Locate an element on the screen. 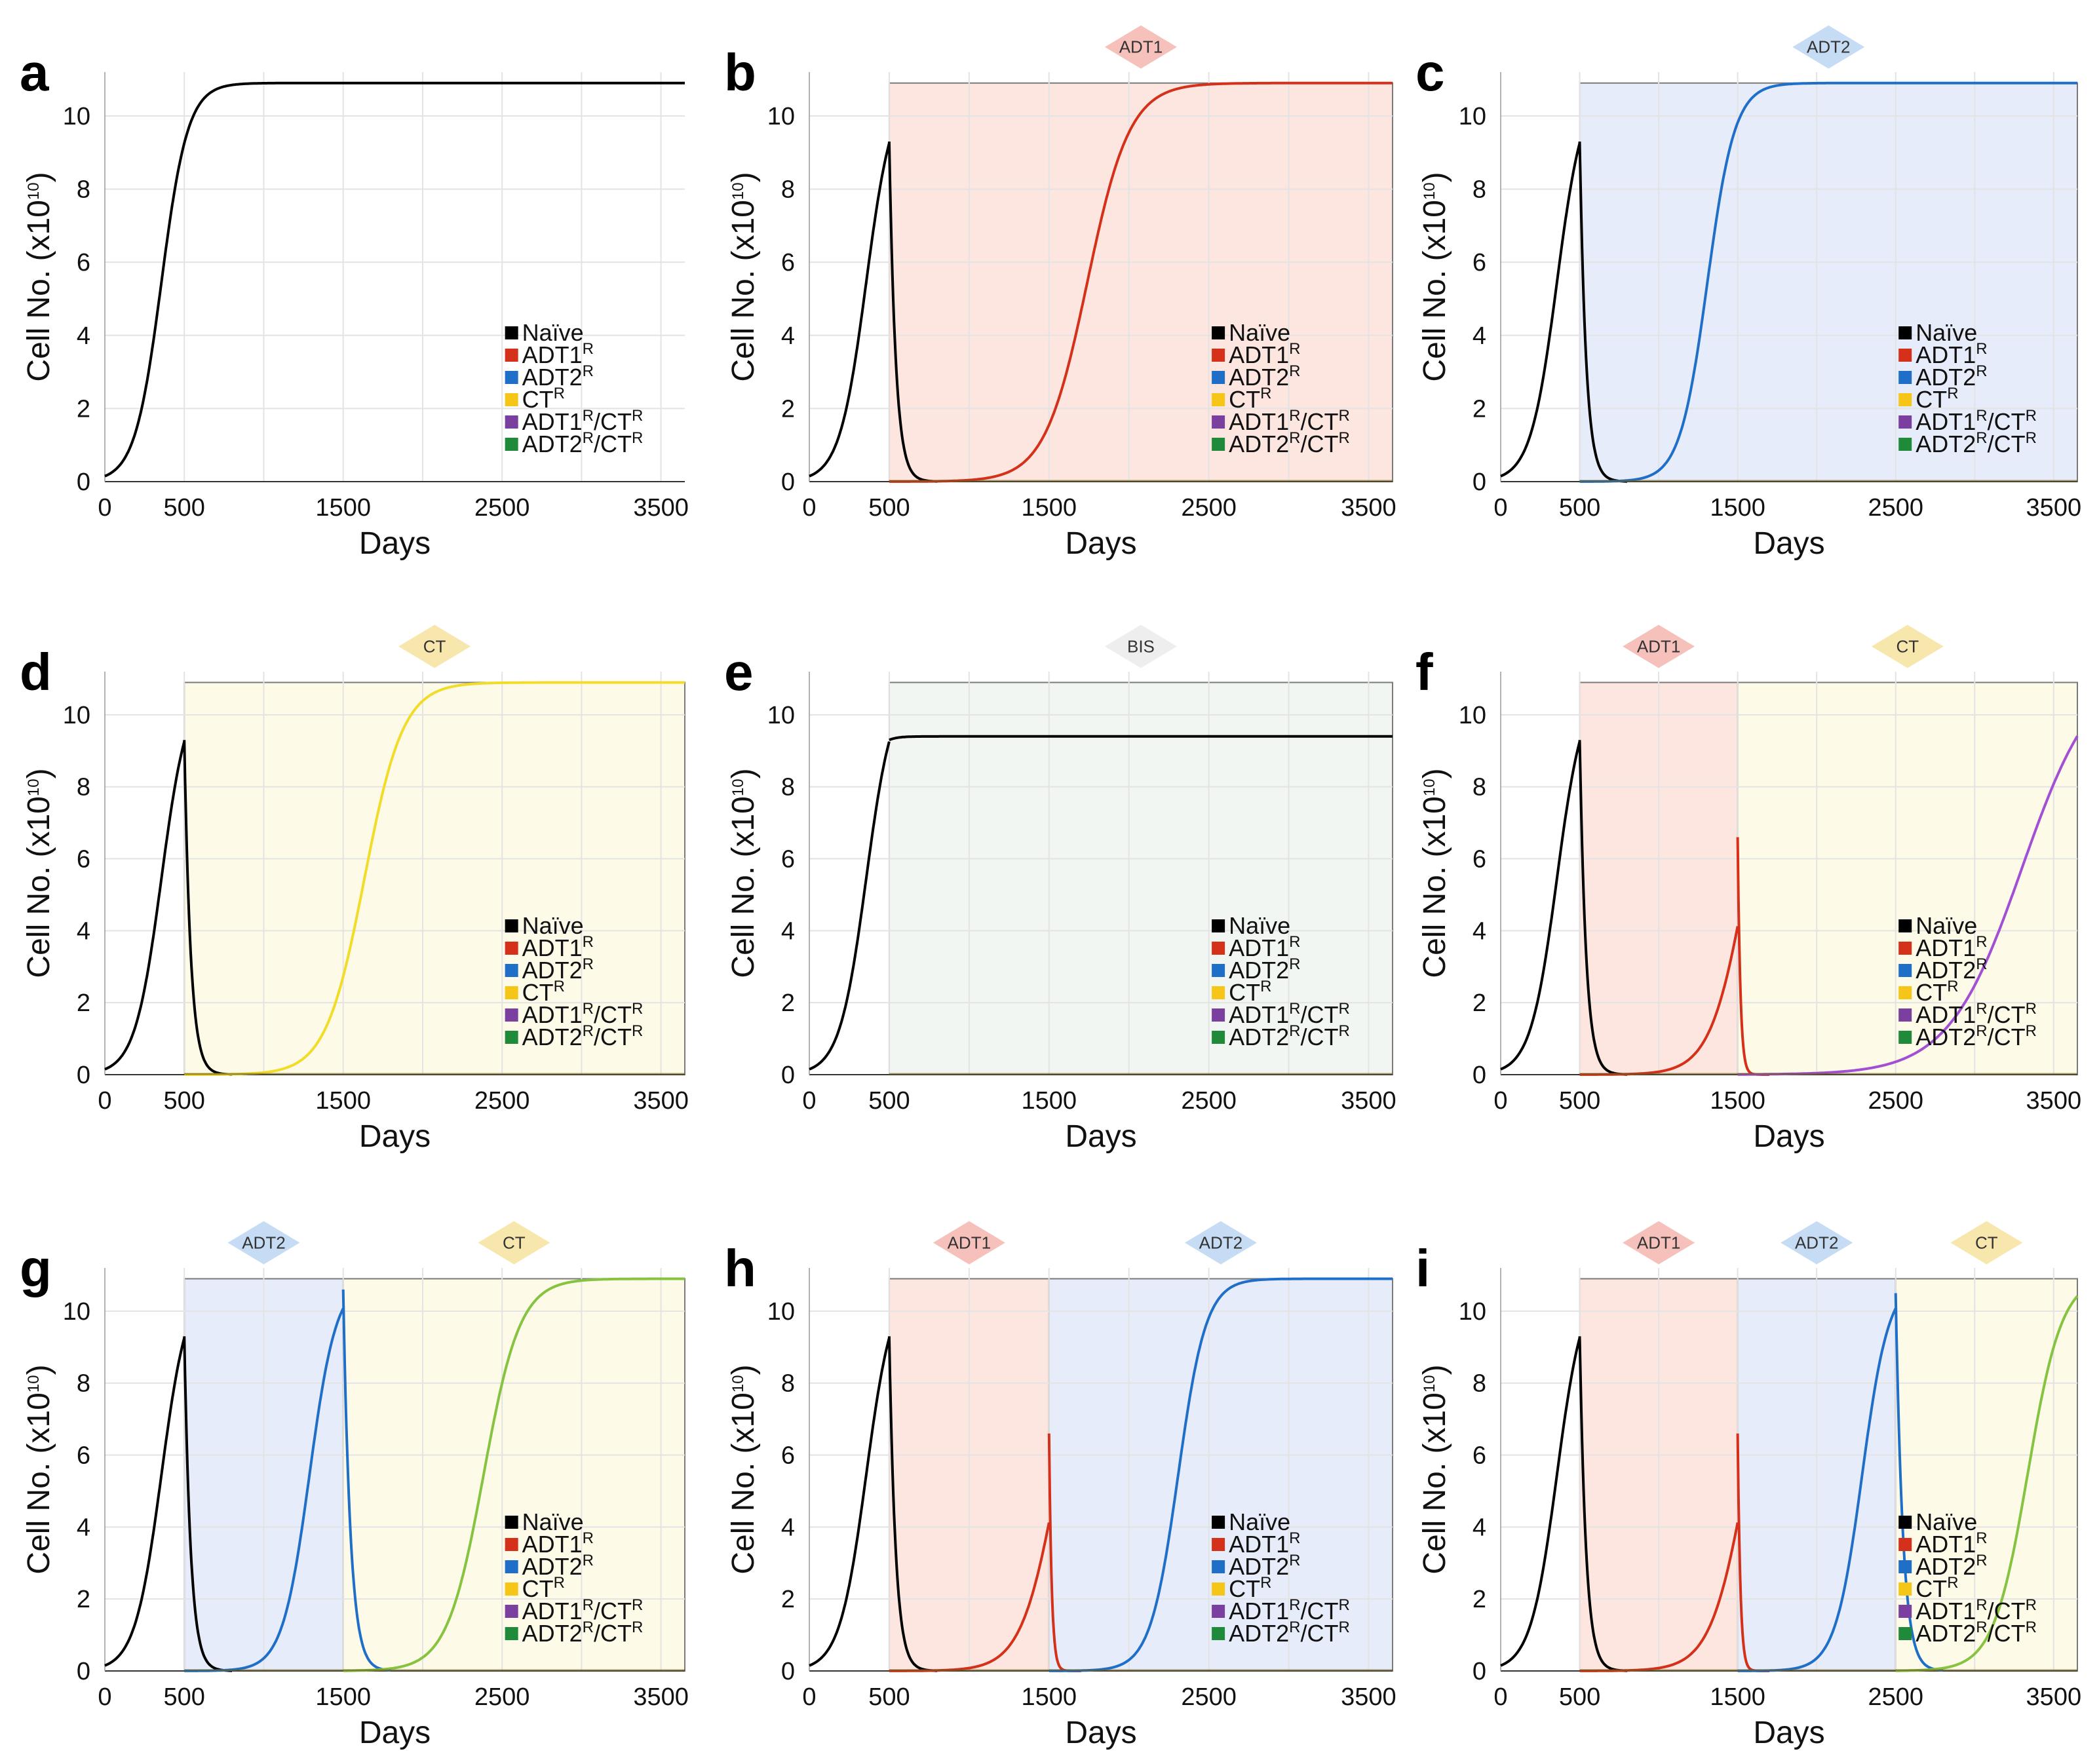 Image resolution: width=2099 pixels, height=1764 pixels. text-span: Days is located at coordinates (395, 1136).